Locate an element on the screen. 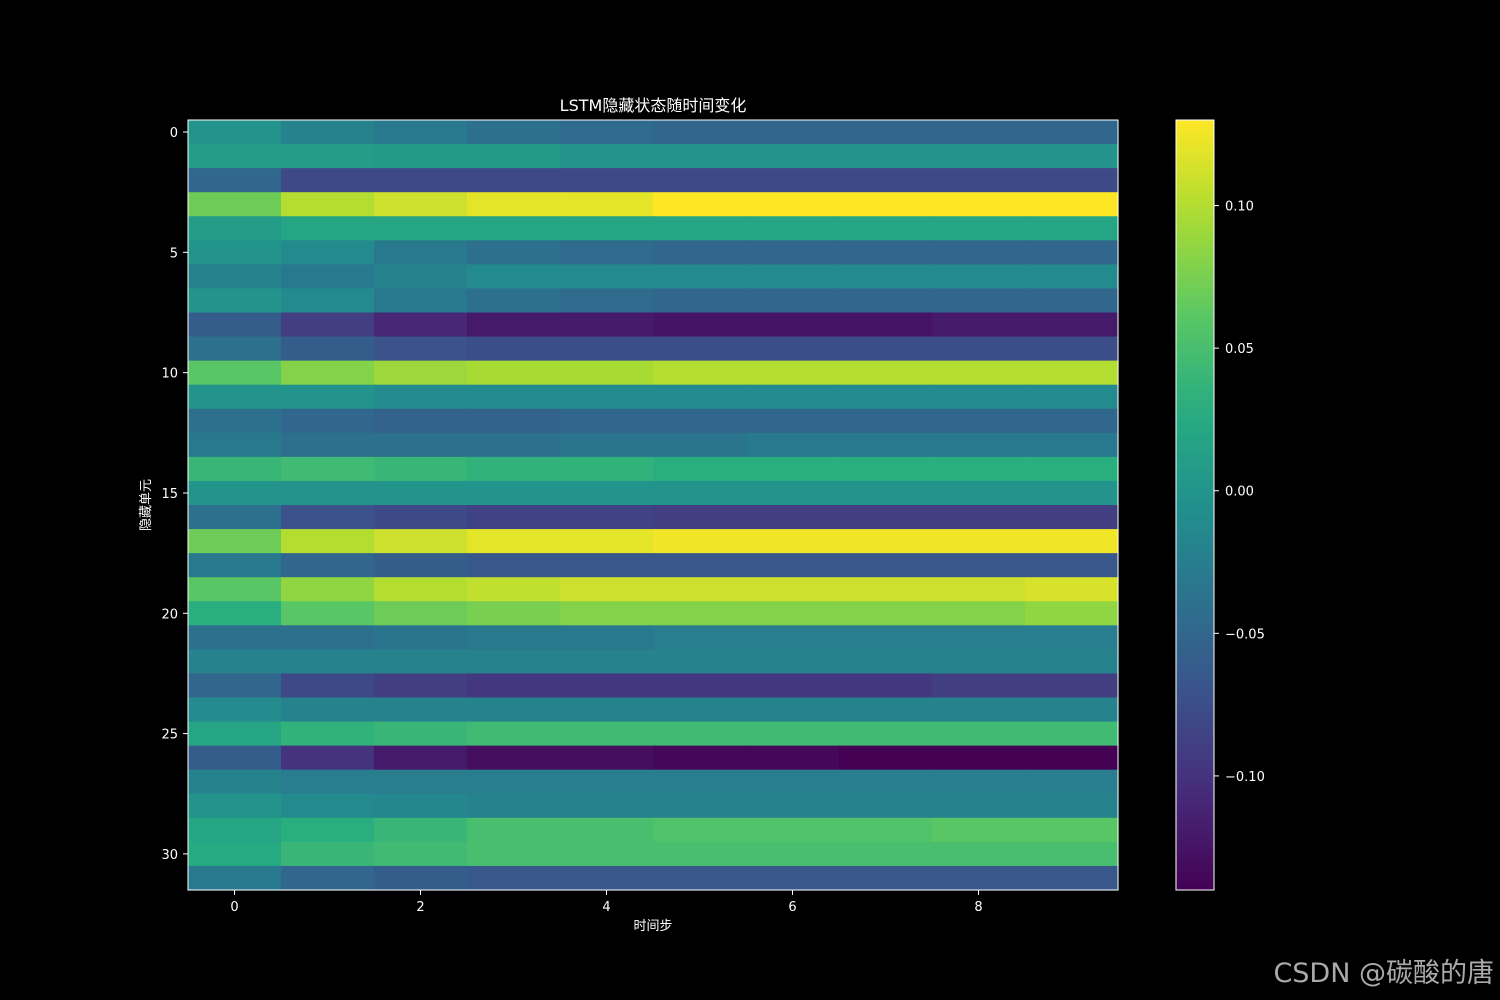 This screenshot has height=1000, width=1500. heatmap-cell-r0-c2 is located at coordinates (421, 132).